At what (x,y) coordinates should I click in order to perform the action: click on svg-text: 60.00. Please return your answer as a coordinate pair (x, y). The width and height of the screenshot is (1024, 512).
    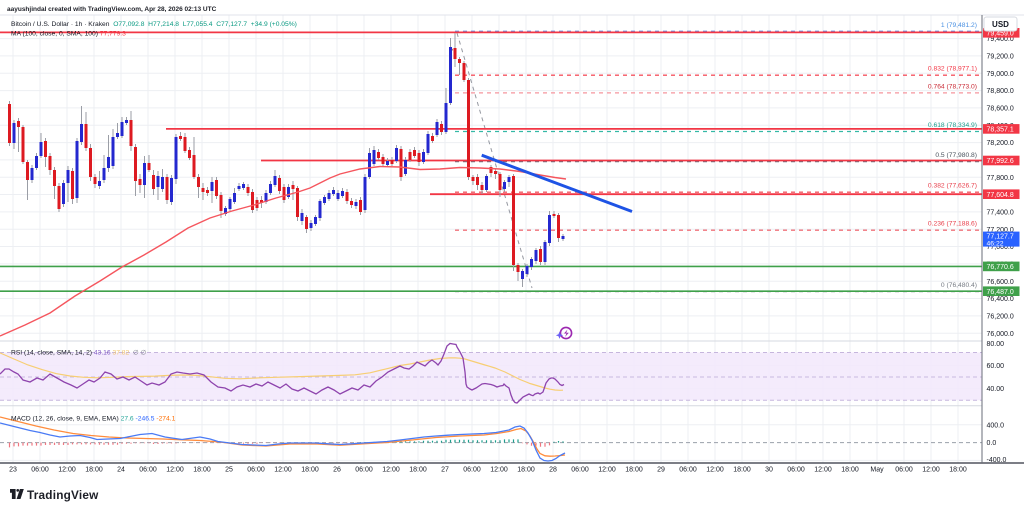
    Looking at the image, I should click on (996, 366).